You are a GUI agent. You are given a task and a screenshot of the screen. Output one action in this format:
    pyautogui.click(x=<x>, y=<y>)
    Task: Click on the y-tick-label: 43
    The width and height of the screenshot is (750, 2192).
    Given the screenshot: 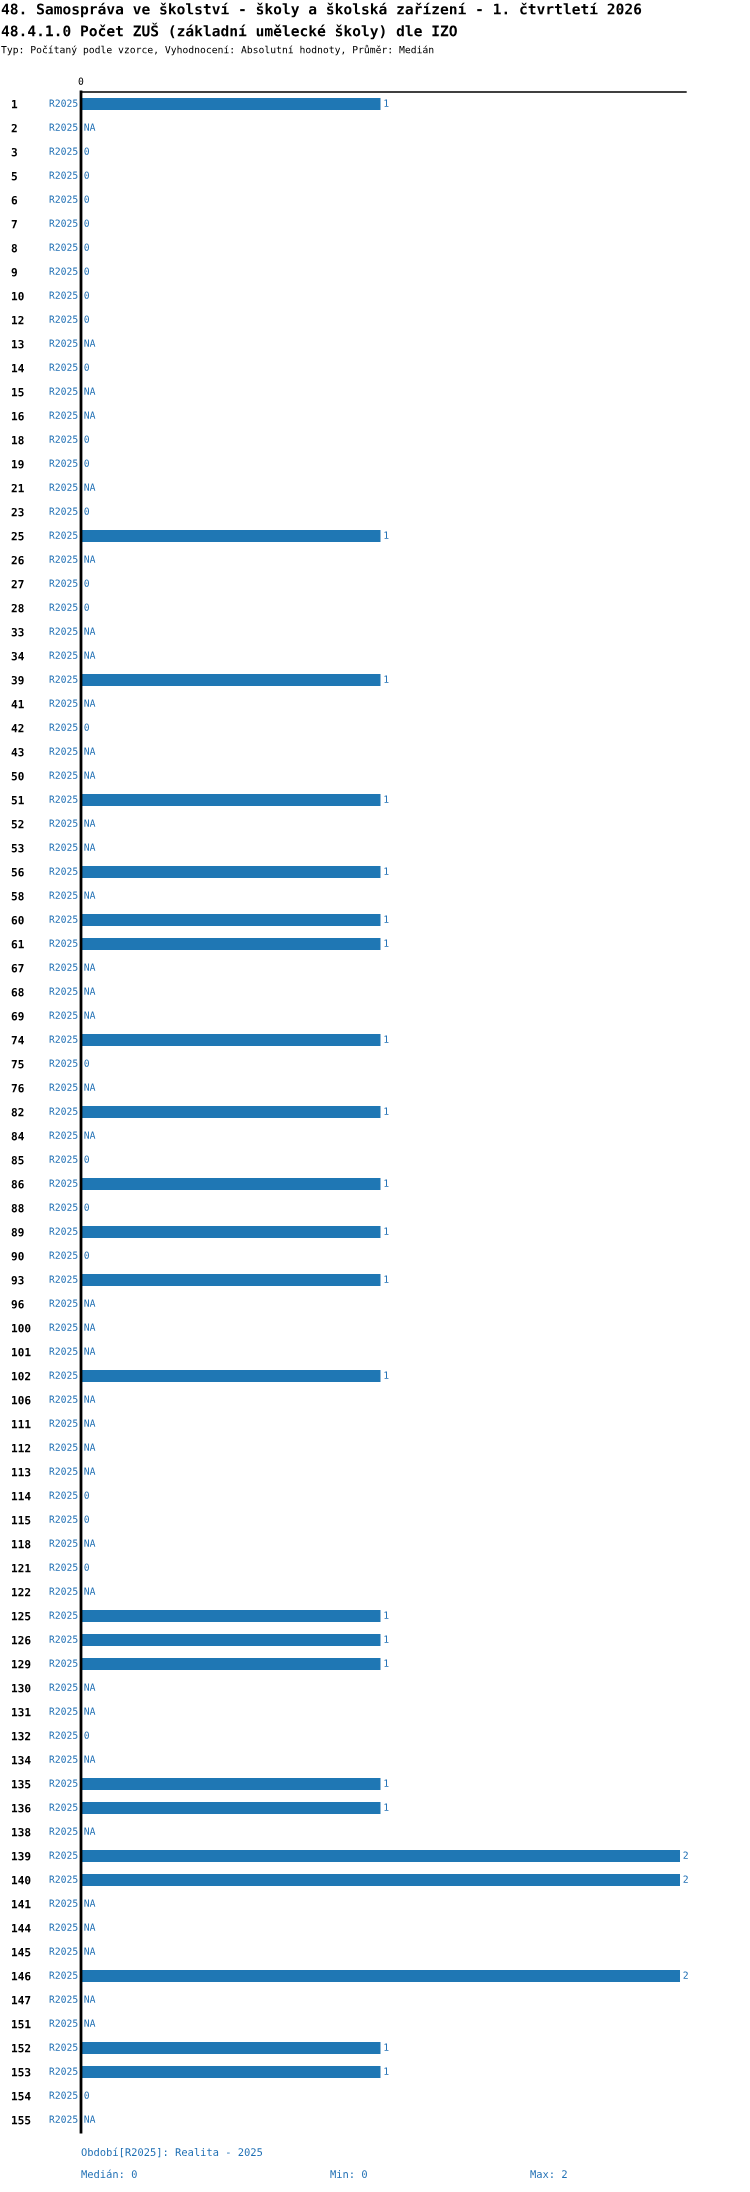 What is the action you would take?
    pyautogui.click(x=17, y=752)
    